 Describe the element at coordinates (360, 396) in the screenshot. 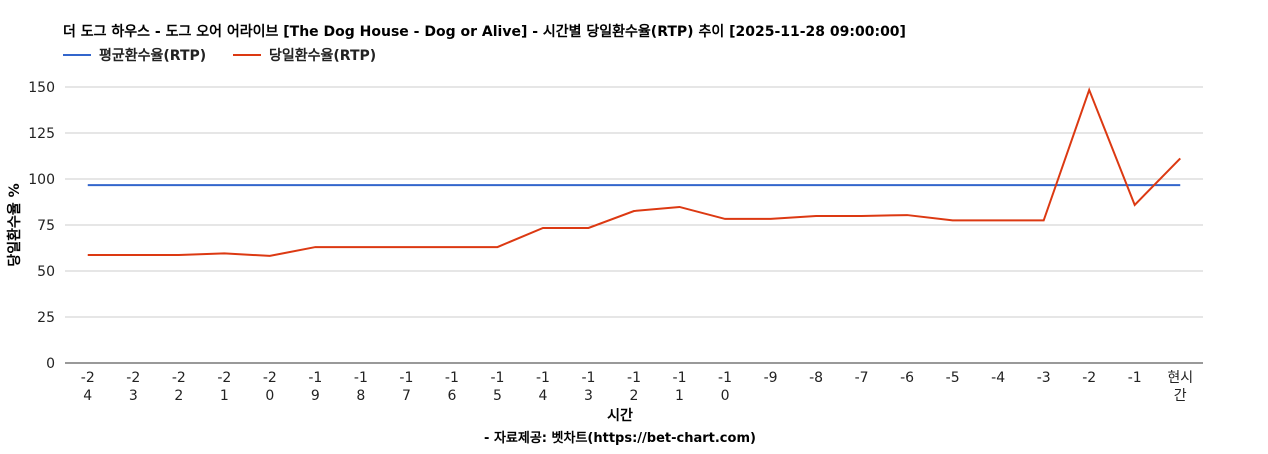

I see `x-tick-line: 8` at that location.